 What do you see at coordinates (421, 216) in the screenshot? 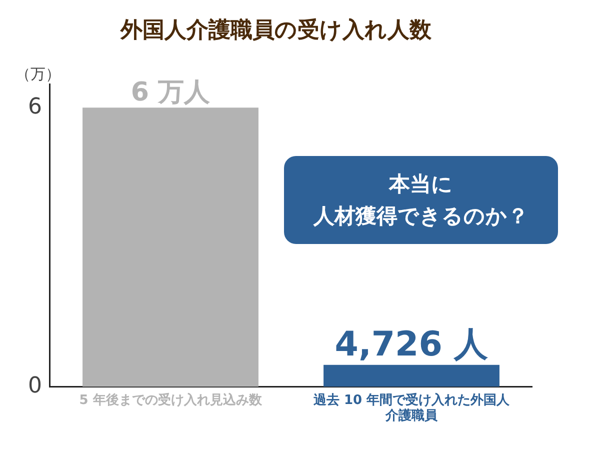
I see `annotation: 人材獲得できるのか？` at bounding box center [421, 216].